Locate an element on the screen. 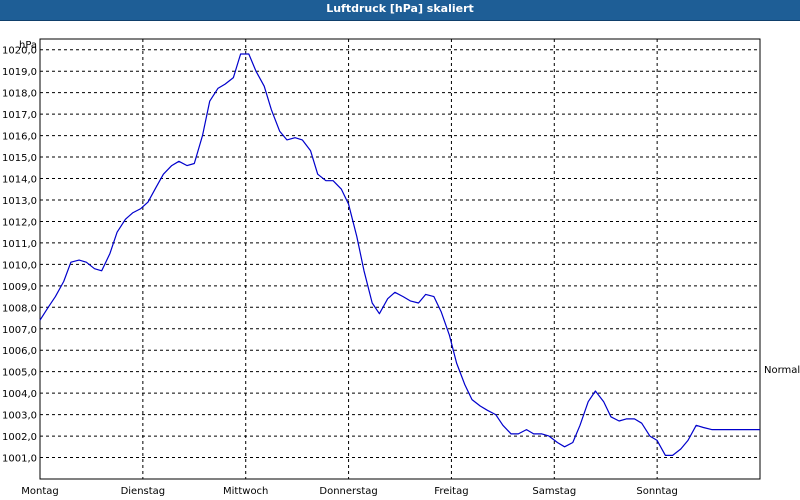 The height and width of the screenshot is (500, 800). x-tick-day: Dienstag is located at coordinates (143, 491).